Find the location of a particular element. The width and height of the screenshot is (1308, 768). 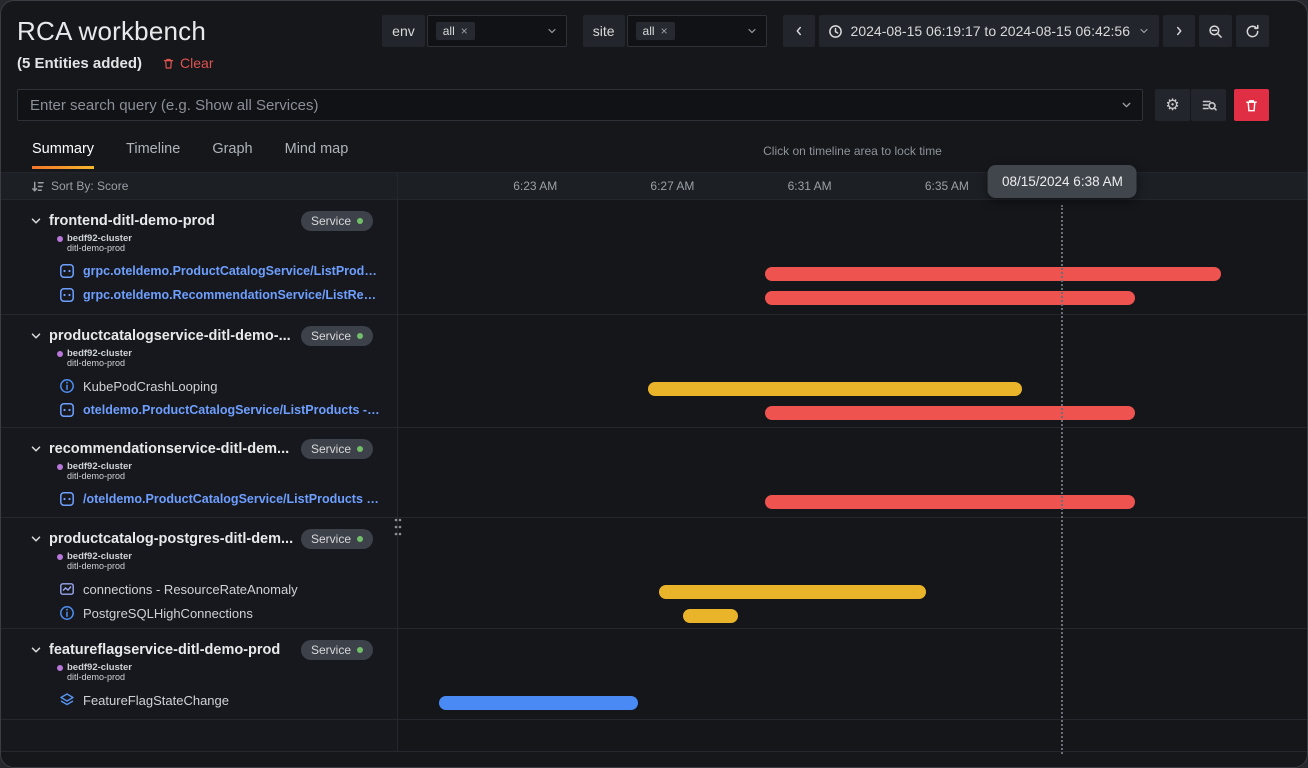

env-selected-value: all is located at coordinates (448, 31).